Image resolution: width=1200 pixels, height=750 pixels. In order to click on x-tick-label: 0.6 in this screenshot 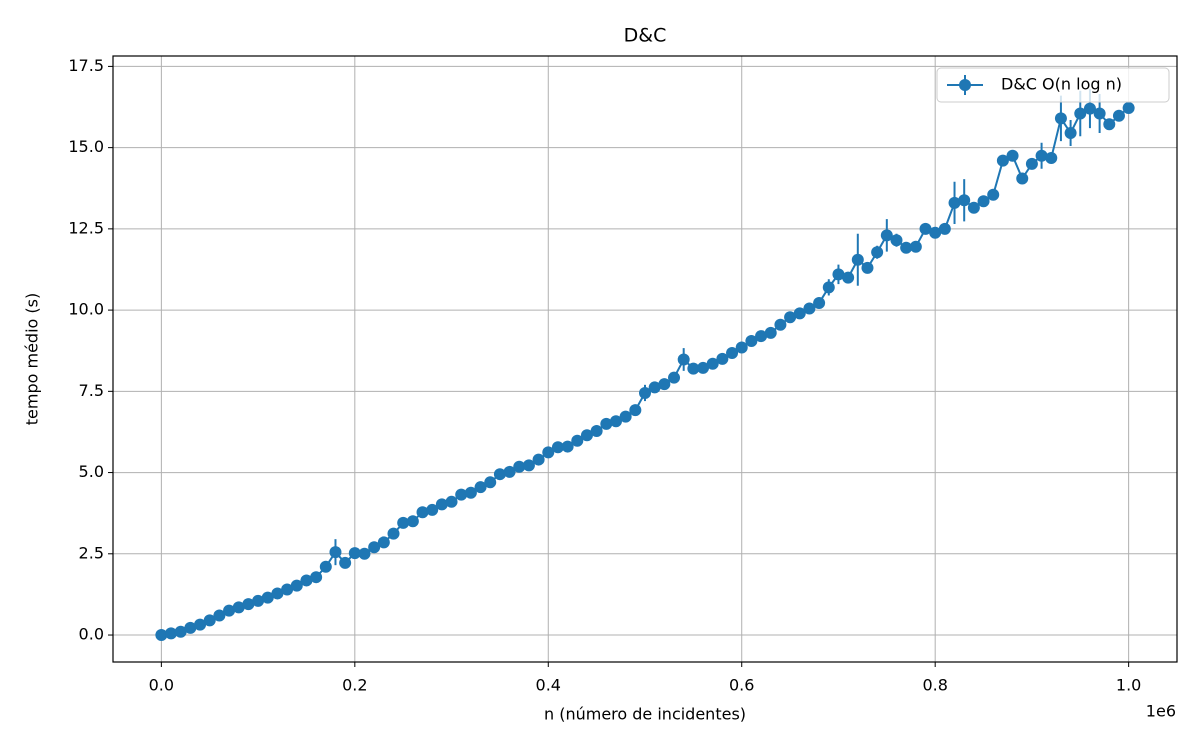, I will do `click(741, 685)`.